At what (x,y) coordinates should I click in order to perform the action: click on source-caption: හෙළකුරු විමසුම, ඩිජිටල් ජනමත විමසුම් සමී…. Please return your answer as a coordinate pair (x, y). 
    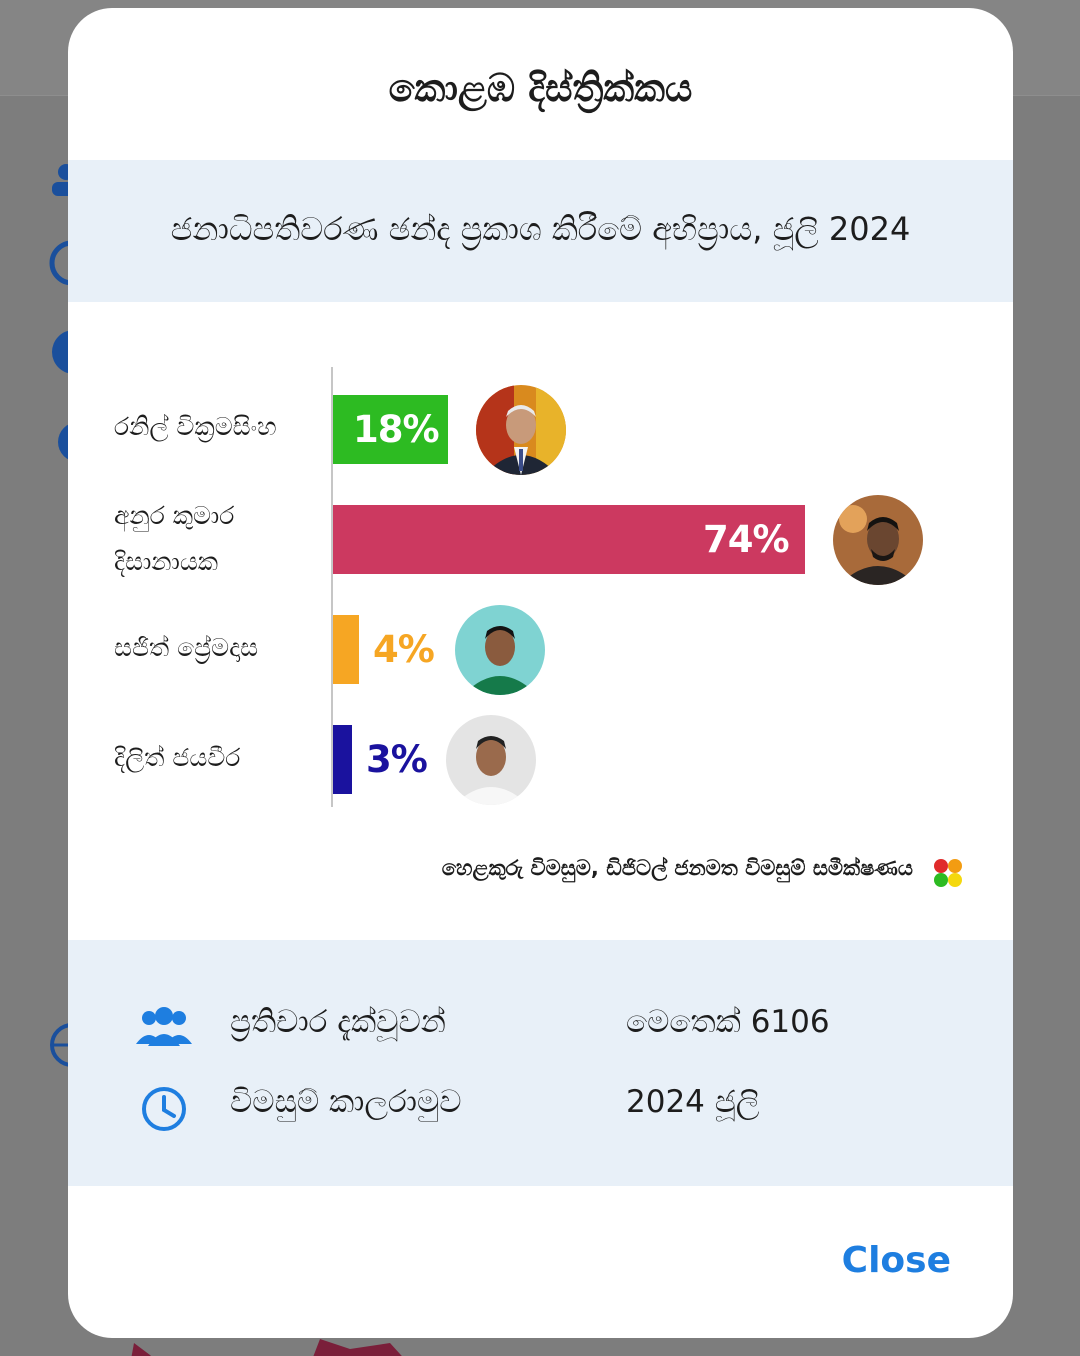
    Looking at the image, I should click on (677, 868).